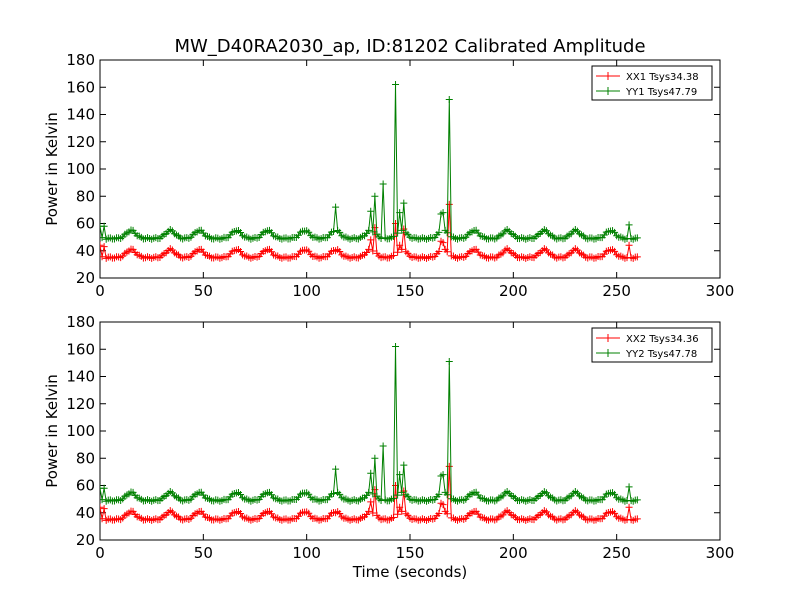  I want to click on legend: XX2 Tsys34.36 YY2 Tsys47.78, so click(652, 345).